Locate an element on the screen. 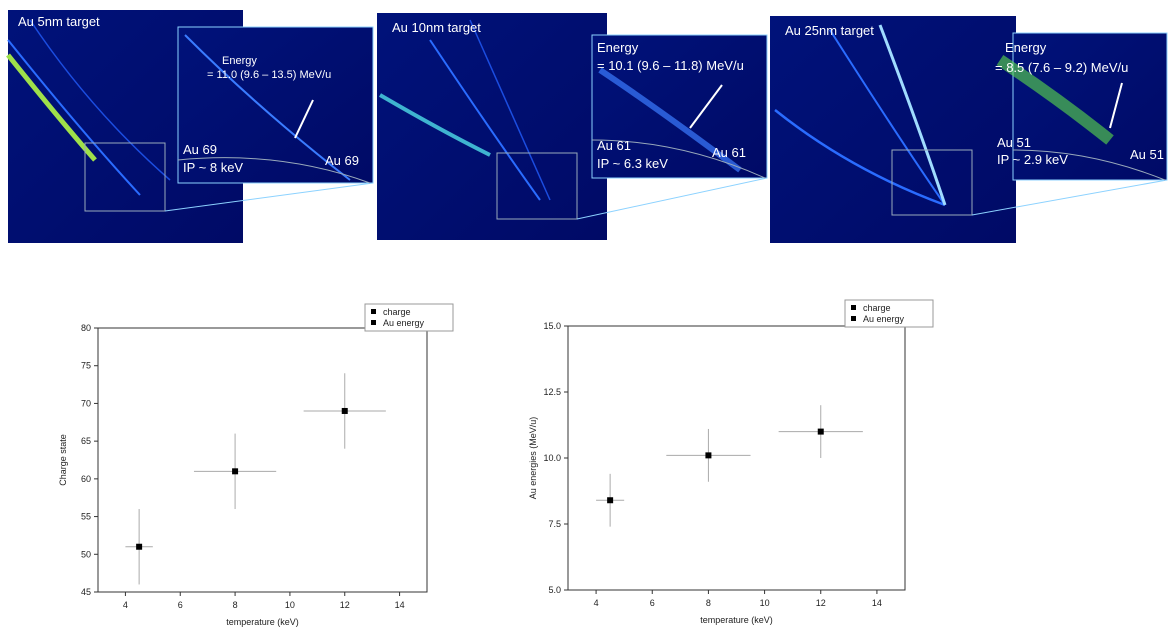  y-tick-label: 75 is located at coordinates (86, 366).